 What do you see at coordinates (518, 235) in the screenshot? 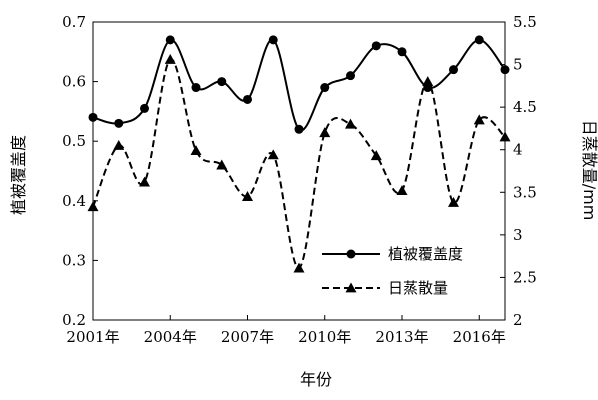
I see `y-right-tick-label: 3` at bounding box center [518, 235].